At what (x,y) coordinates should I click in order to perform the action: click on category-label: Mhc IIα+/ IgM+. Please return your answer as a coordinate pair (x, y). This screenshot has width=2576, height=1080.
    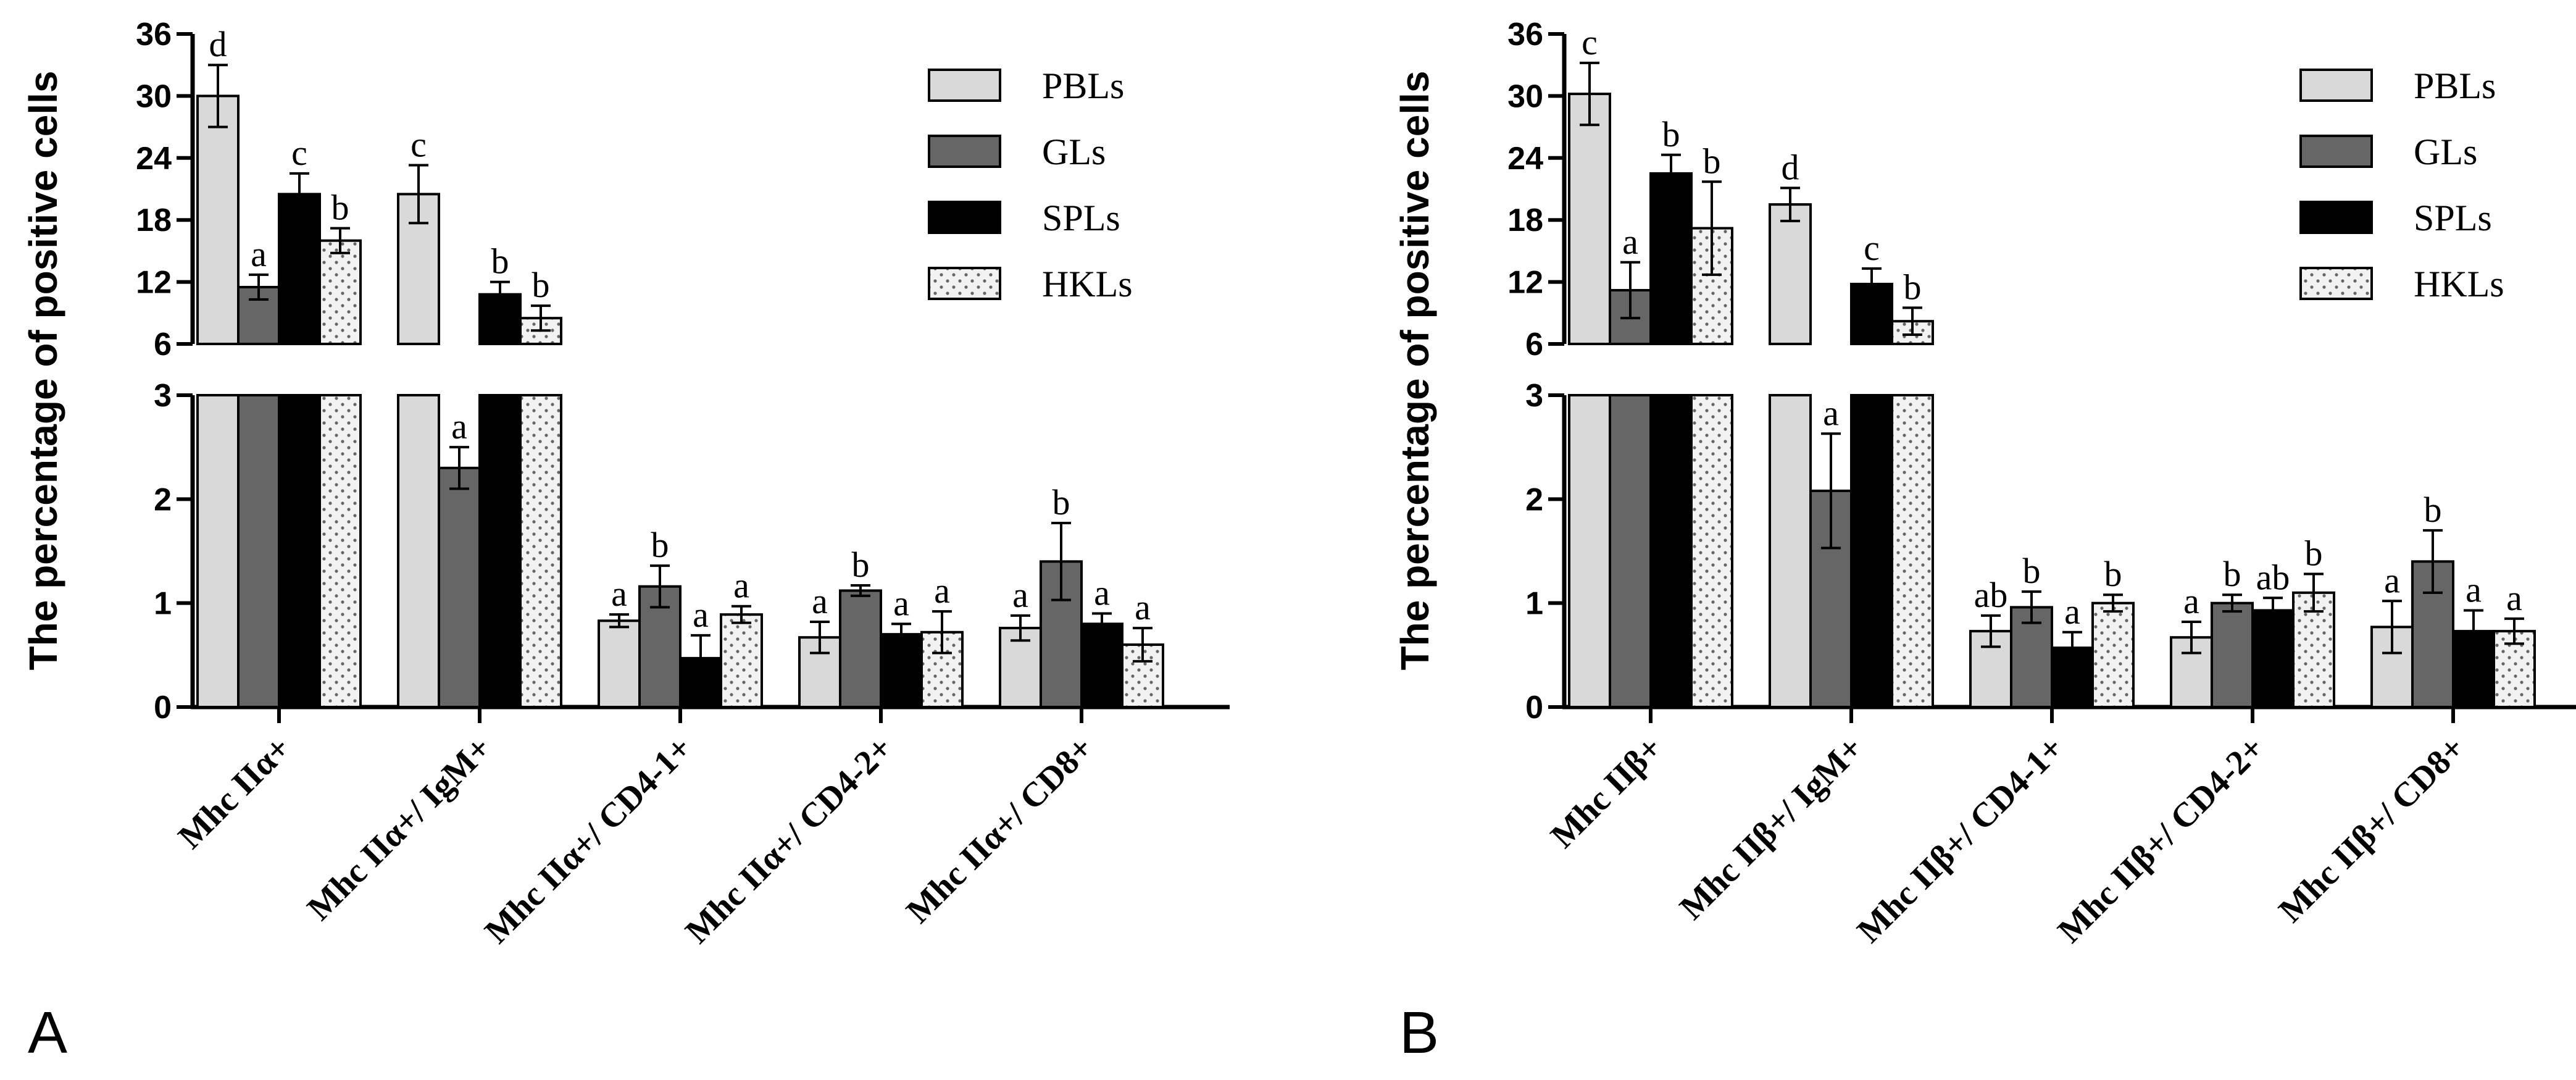
    Looking at the image, I should click on (399, 828).